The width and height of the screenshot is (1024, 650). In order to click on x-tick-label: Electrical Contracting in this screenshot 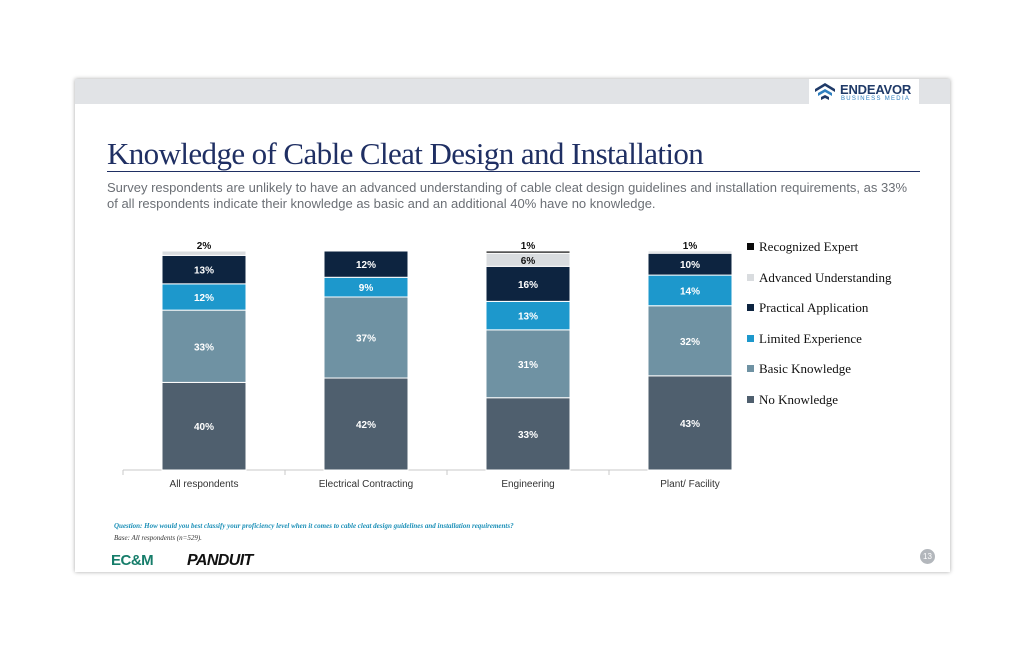, I will do `click(366, 484)`.